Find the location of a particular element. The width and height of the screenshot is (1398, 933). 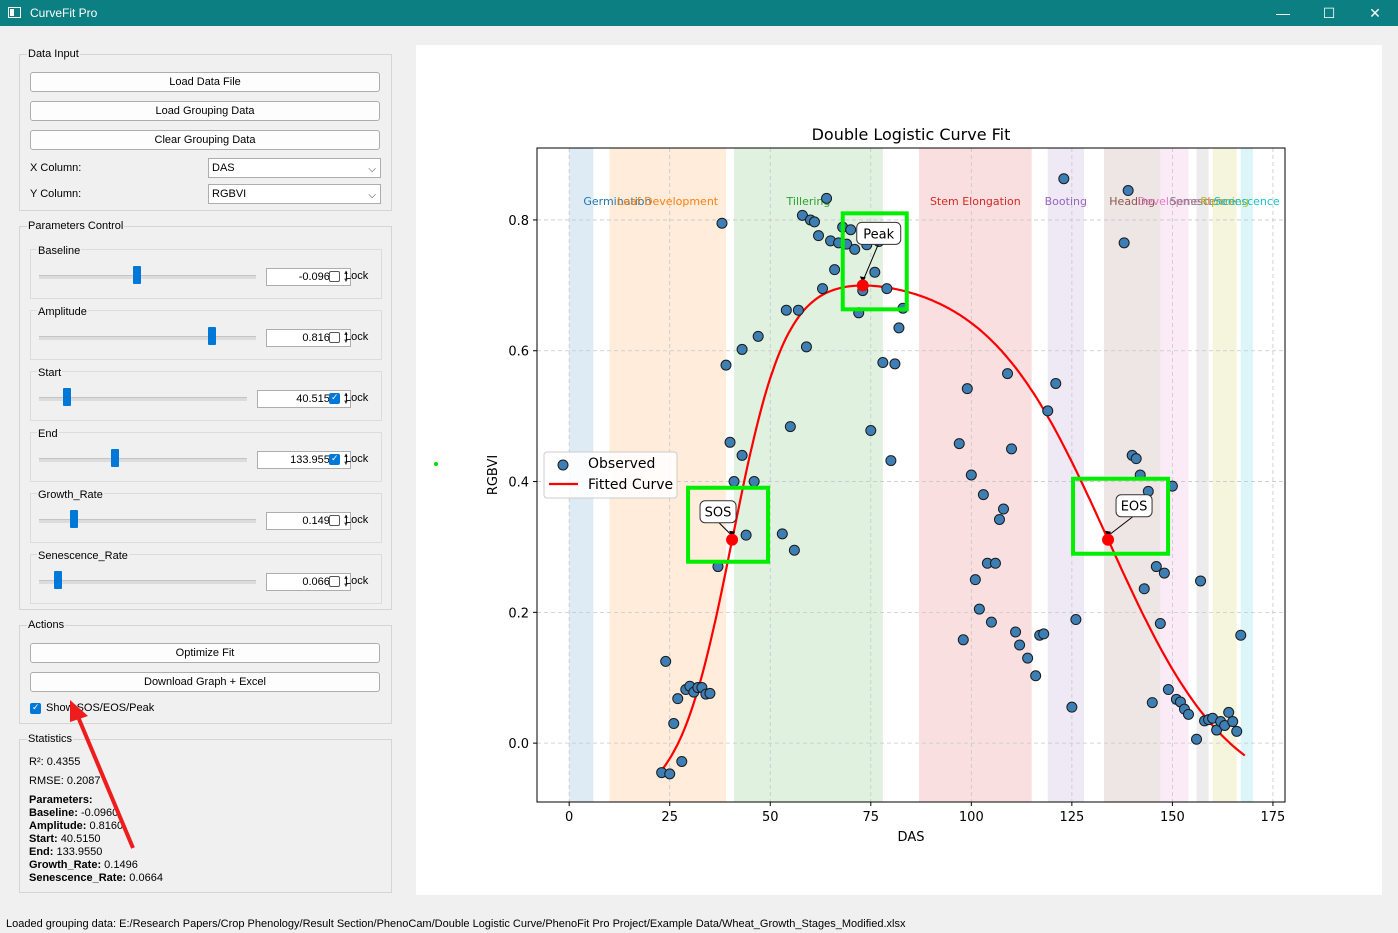

x-tick-label: 25 is located at coordinates (669, 817).